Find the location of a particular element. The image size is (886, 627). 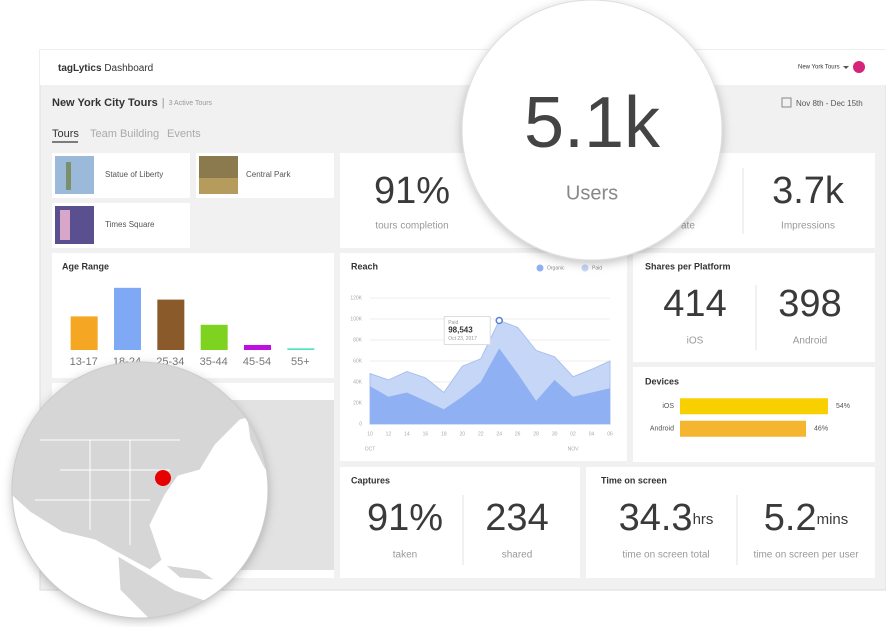

y-tick-label: 20K is located at coordinates (358, 403).